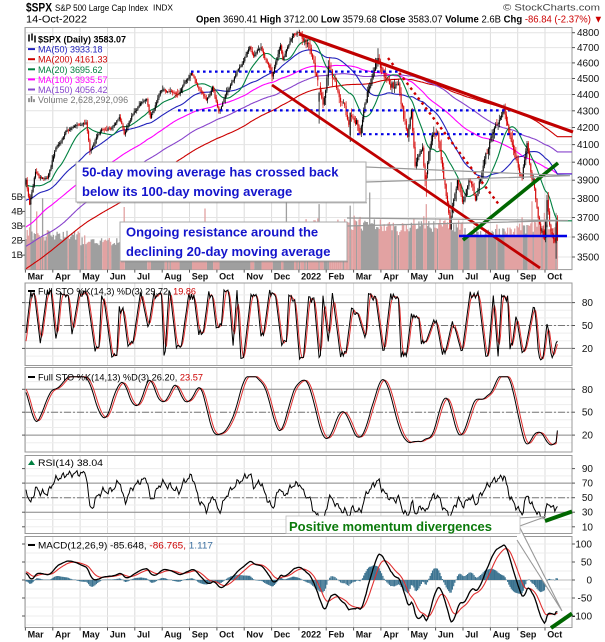 Image resolution: width=605 pixels, height=642 pixels. I want to click on svg-text: -50, so click(585, 599).